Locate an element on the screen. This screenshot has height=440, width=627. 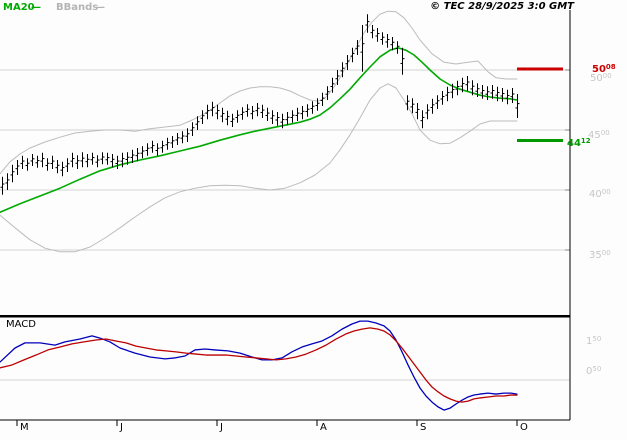
month-label-jun: J is located at coordinates (121, 427).